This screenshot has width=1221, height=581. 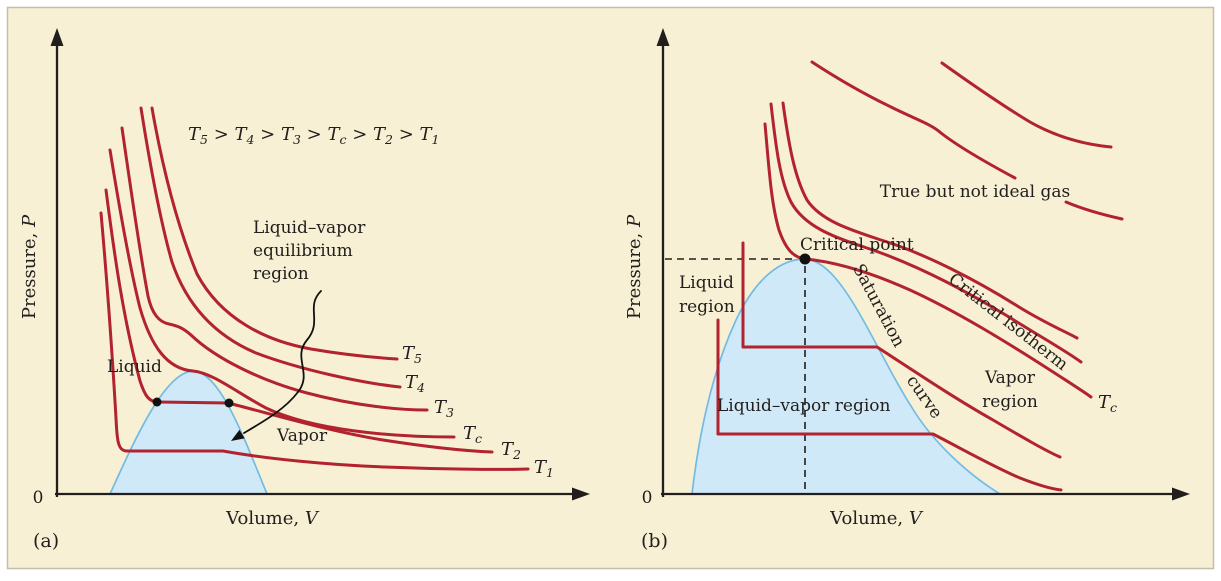 I want to click on equilibrium-note-arrow, so click(x=282, y=362).